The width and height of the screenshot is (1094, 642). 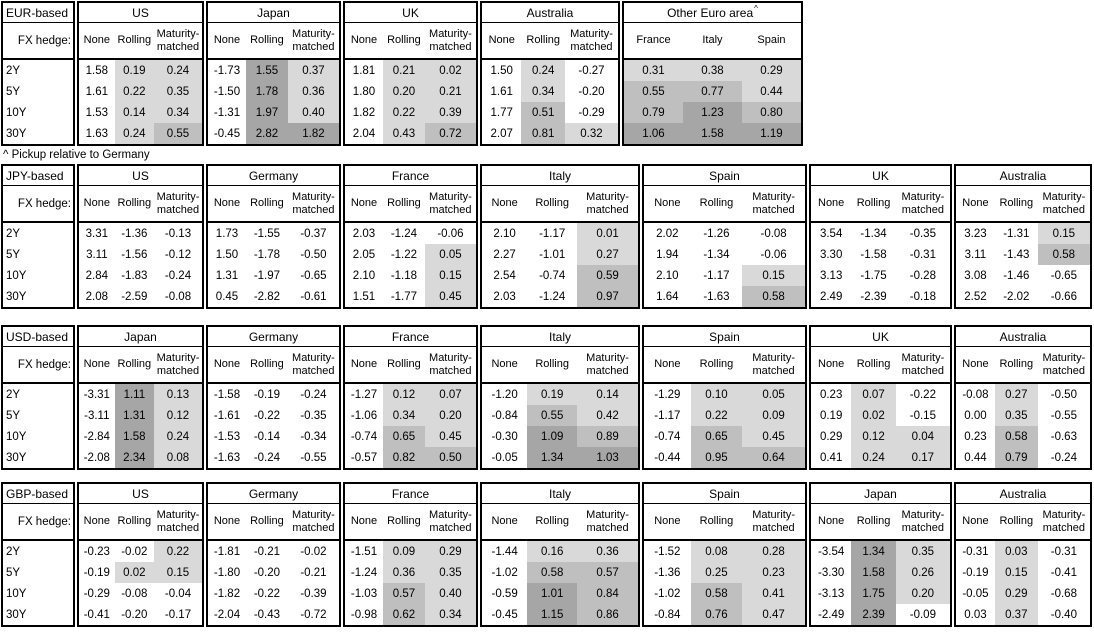 What do you see at coordinates (227, 394) in the screenshot?
I see `value-cell: -1.58` at bounding box center [227, 394].